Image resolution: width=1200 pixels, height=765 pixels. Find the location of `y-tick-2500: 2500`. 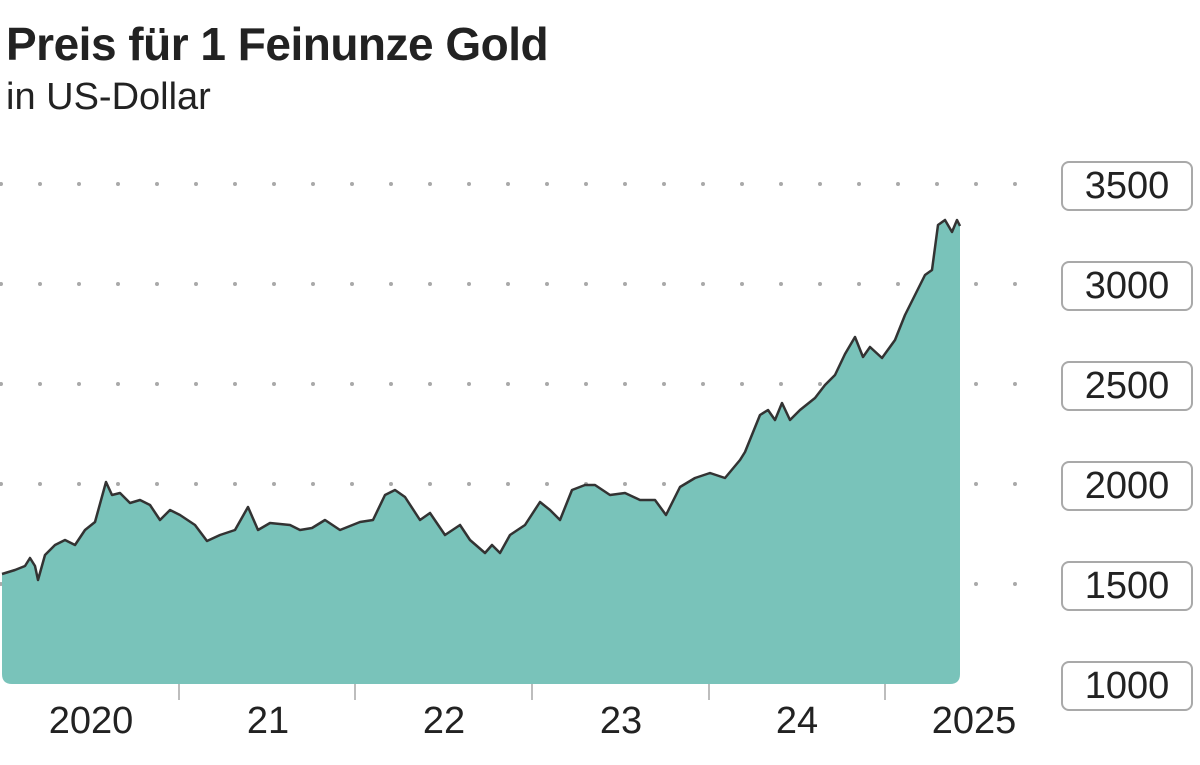

y-tick-2500: 2500 is located at coordinates (1127, 386).